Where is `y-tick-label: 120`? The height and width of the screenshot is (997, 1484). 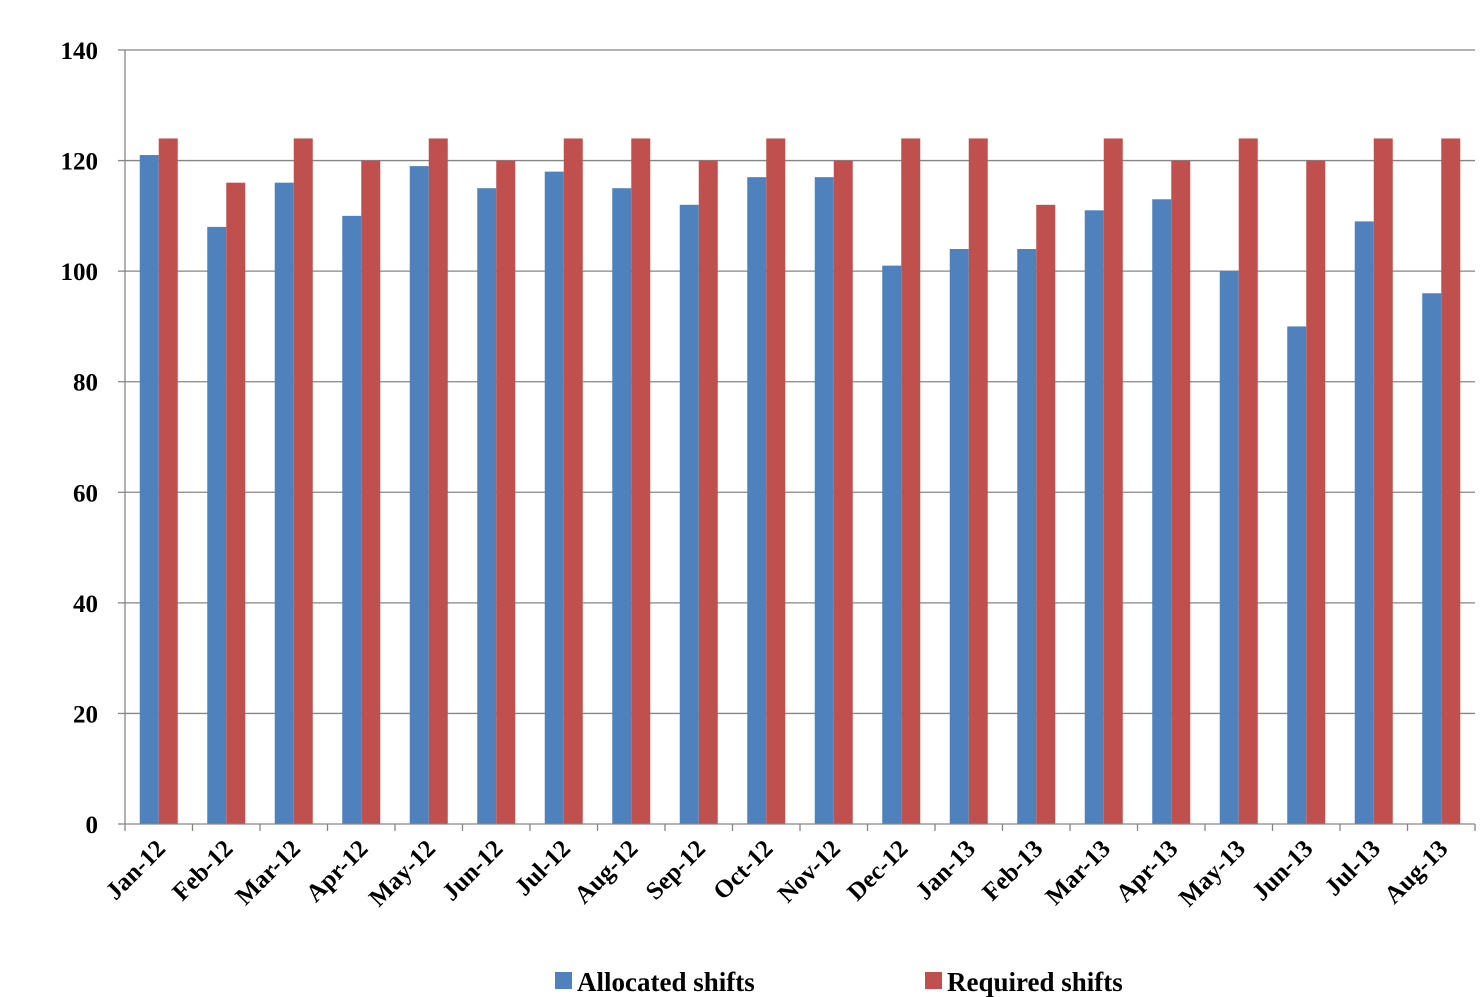
y-tick-label: 120 is located at coordinates (80, 162).